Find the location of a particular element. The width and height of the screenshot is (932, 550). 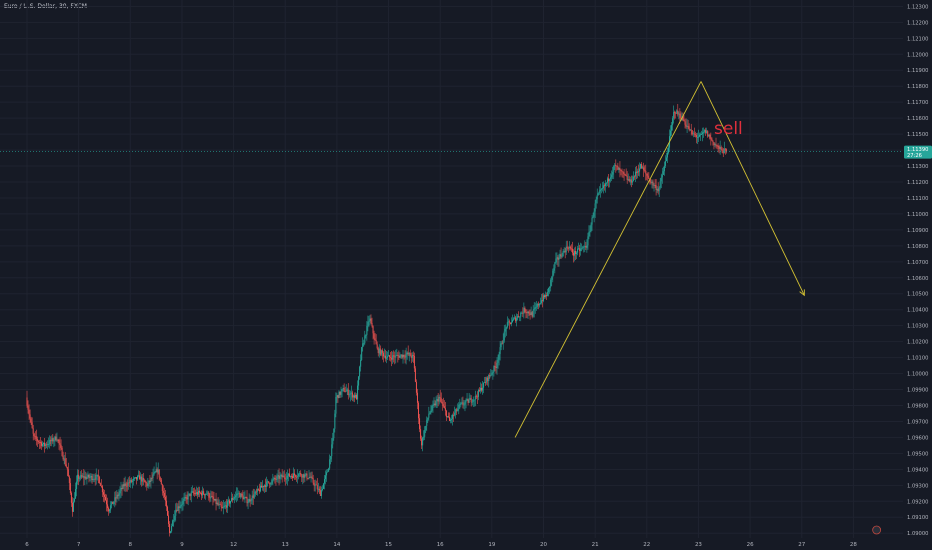

time-tick-label: 14 is located at coordinates (336, 545).